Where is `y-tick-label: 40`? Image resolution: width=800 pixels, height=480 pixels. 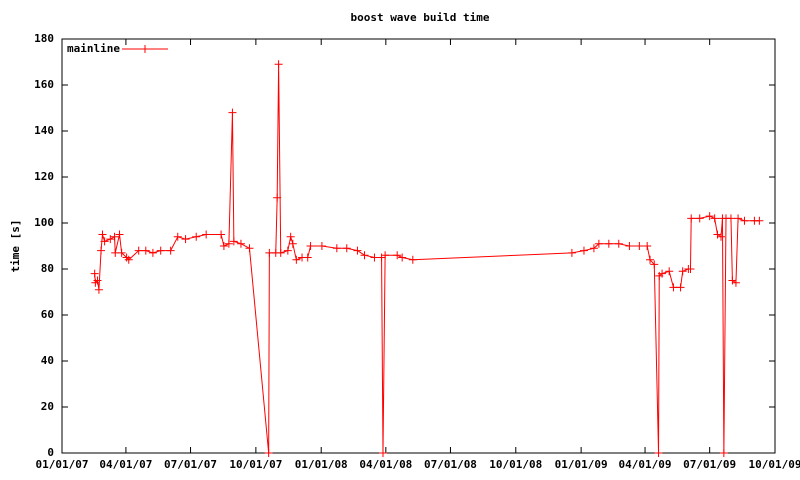 y-tick-label: 40 is located at coordinates (47, 360).